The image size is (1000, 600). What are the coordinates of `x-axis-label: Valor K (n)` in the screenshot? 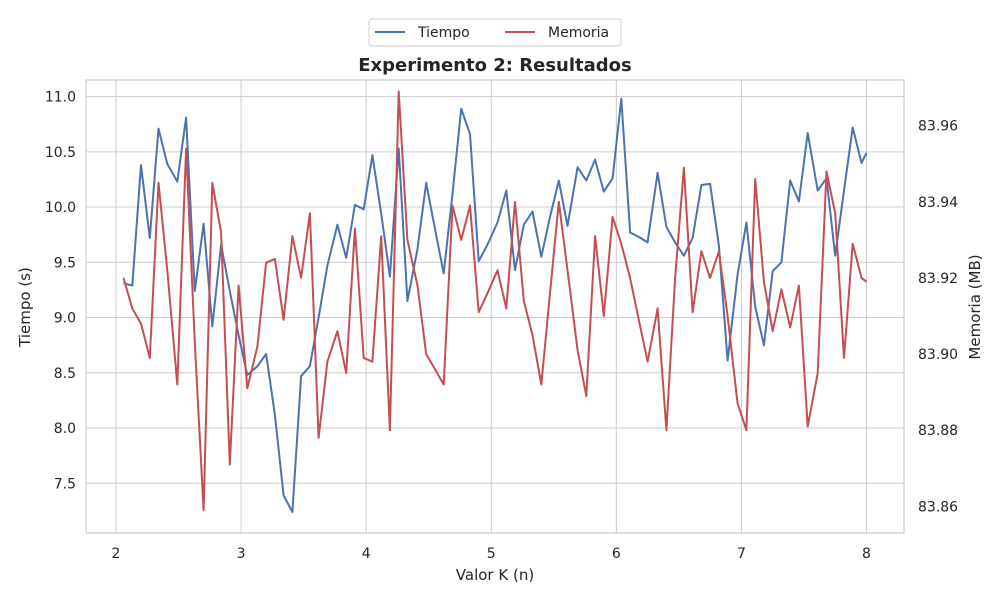 It's located at (495, 575).